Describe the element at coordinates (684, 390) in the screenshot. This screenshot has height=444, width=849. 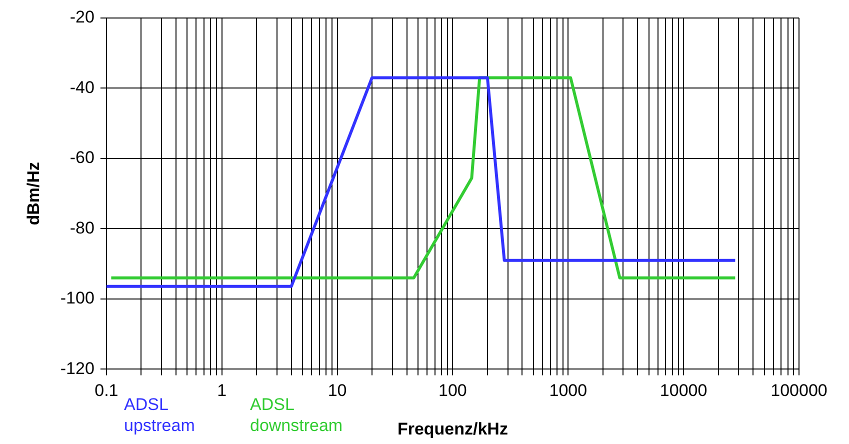
I see `x-tick-label: 10000` at that location.